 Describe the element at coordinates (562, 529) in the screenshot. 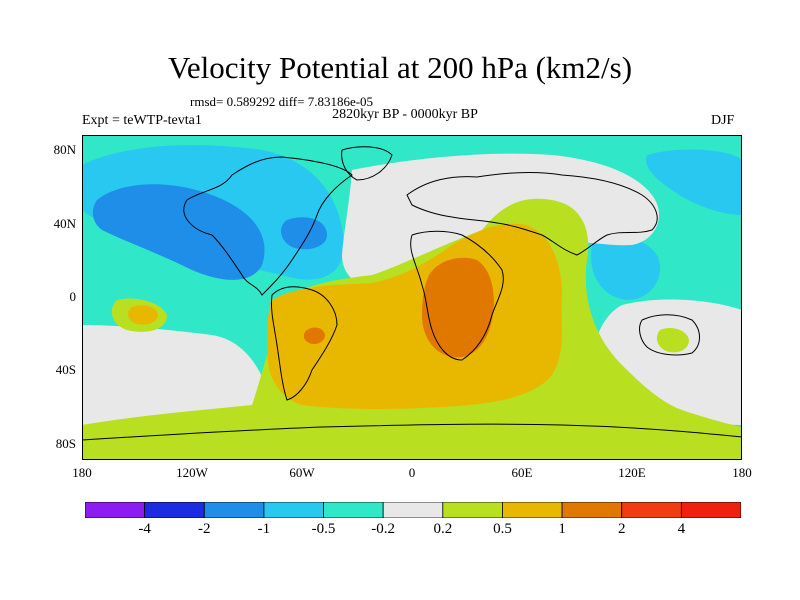

I see `colorbar-label: 1` at that location.